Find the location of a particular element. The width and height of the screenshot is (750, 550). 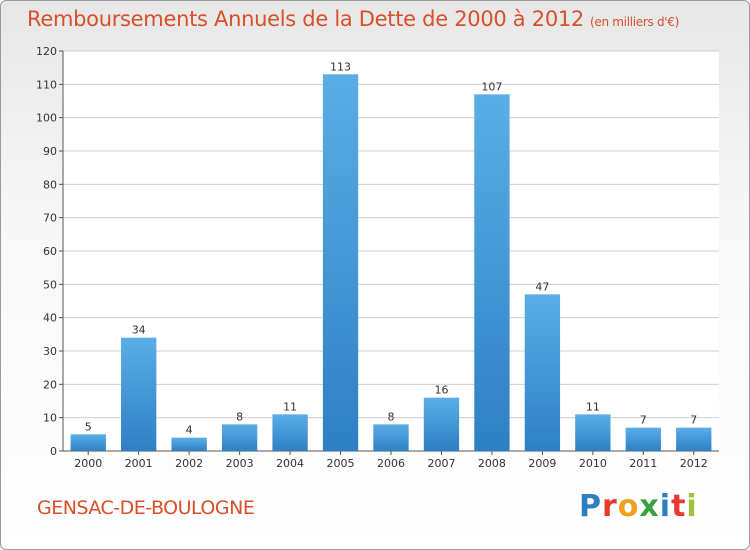

x-tick-label: 2005 is located at coordinates (341, 463).